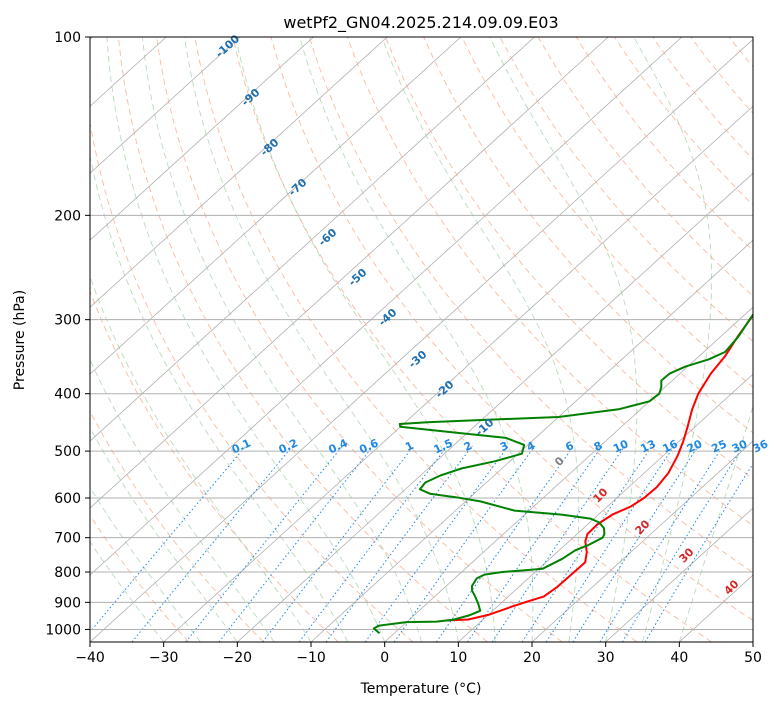 Image resolution: width=775 pixels, height=708 pixels. I want to click on x-tick-label: 10, so click(458, 658).